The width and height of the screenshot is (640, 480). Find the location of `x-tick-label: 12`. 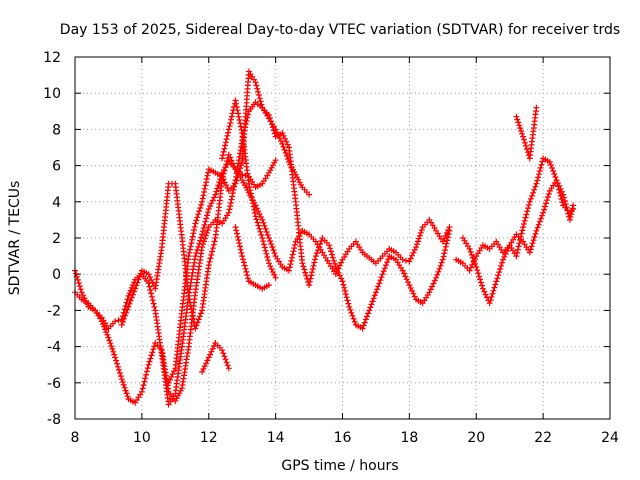

x-tick-label: 12 is located at coordinates (209, 438).